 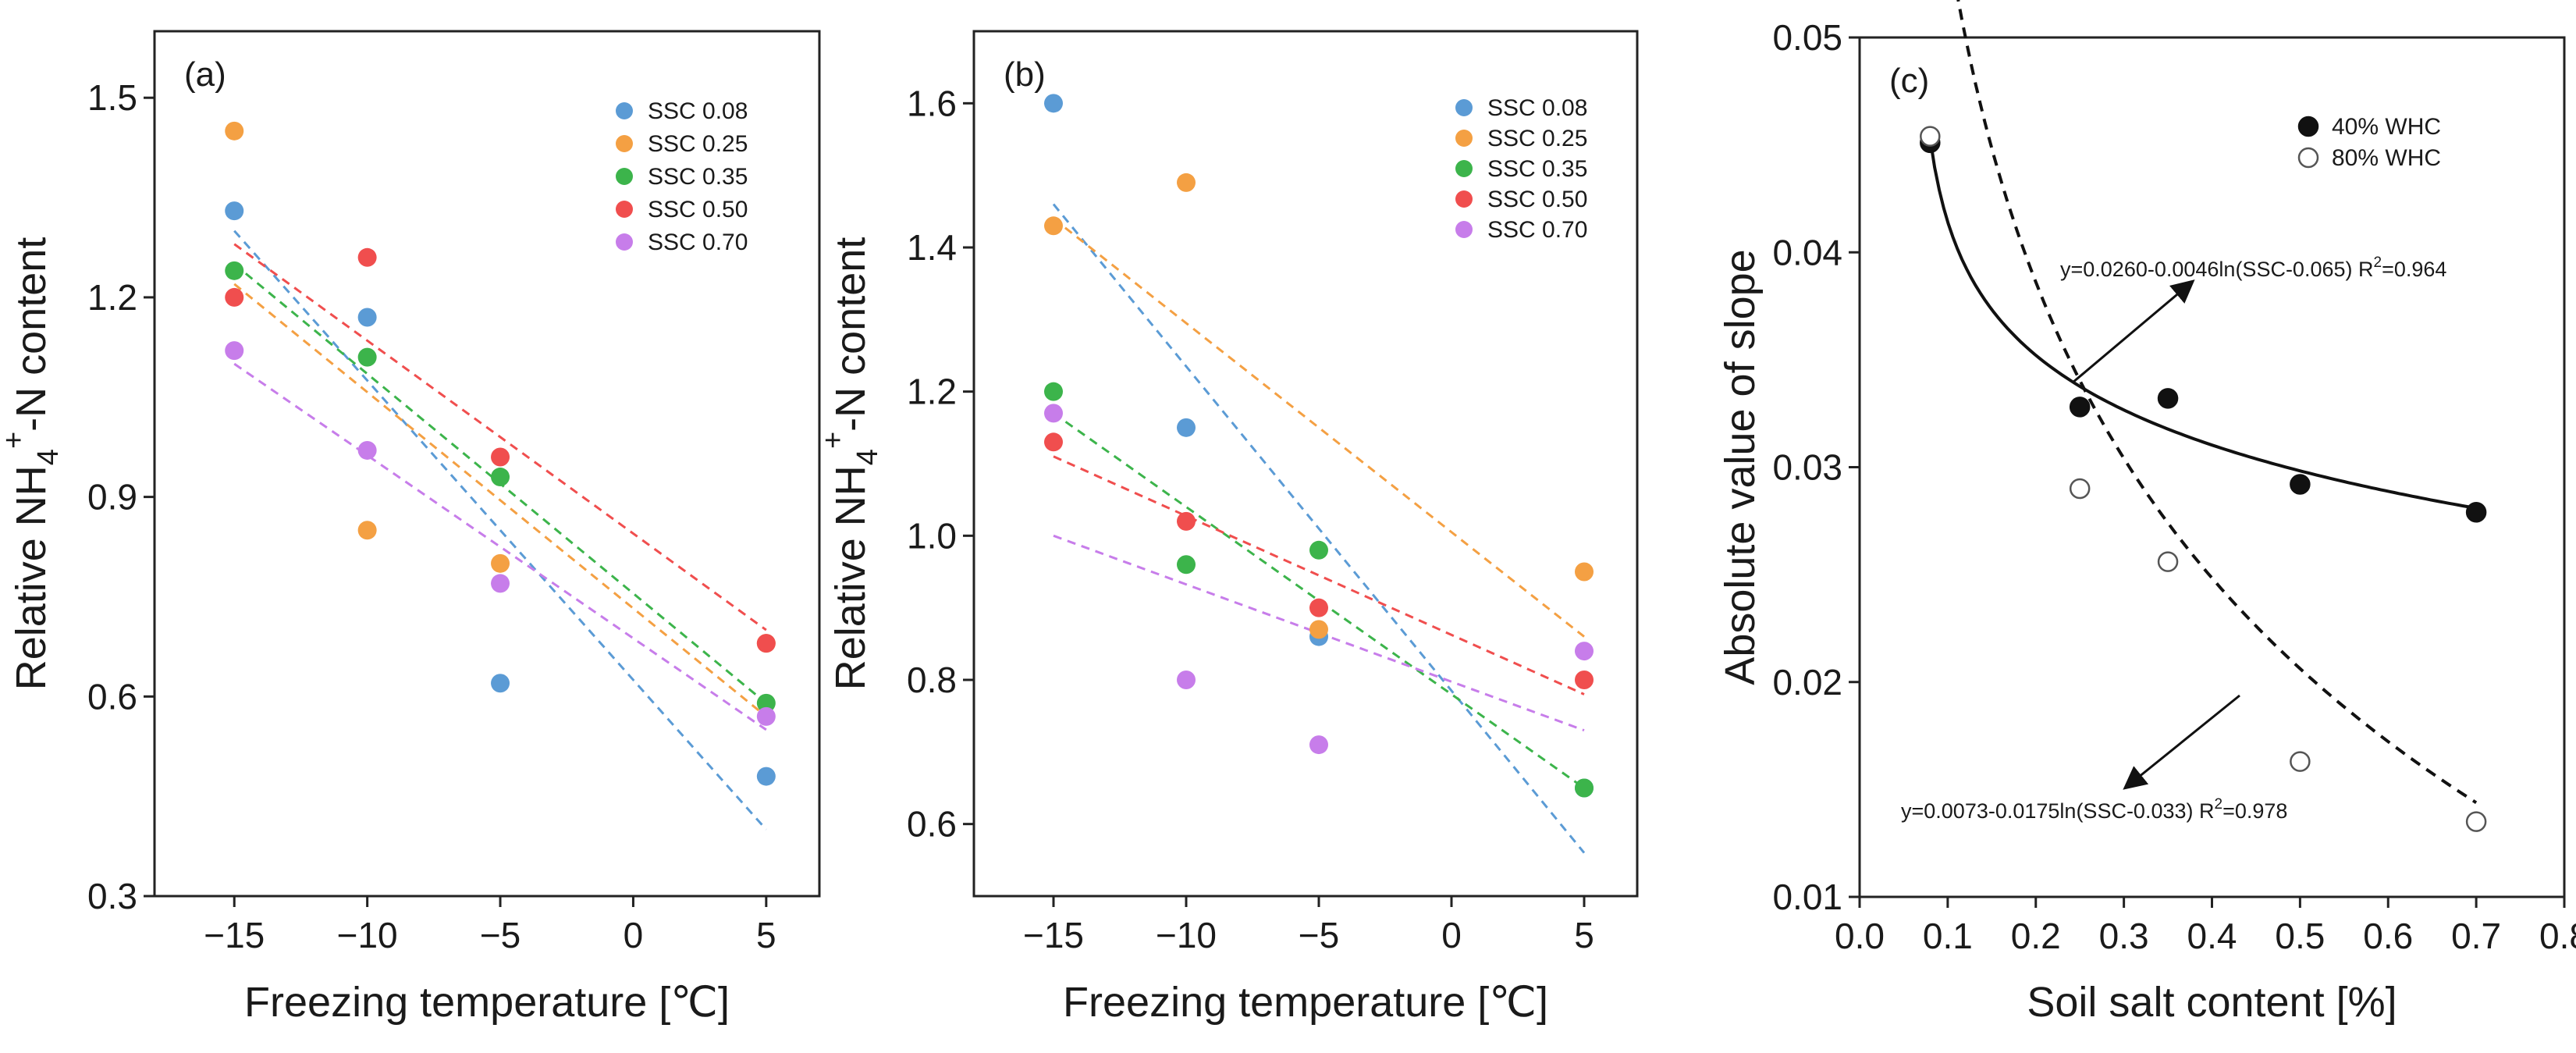 What do you see at coordinates (1741, 467) in the screenshot?
I see `y-axis-title: Absolute value of slope` at bounding box center [1741, 467].